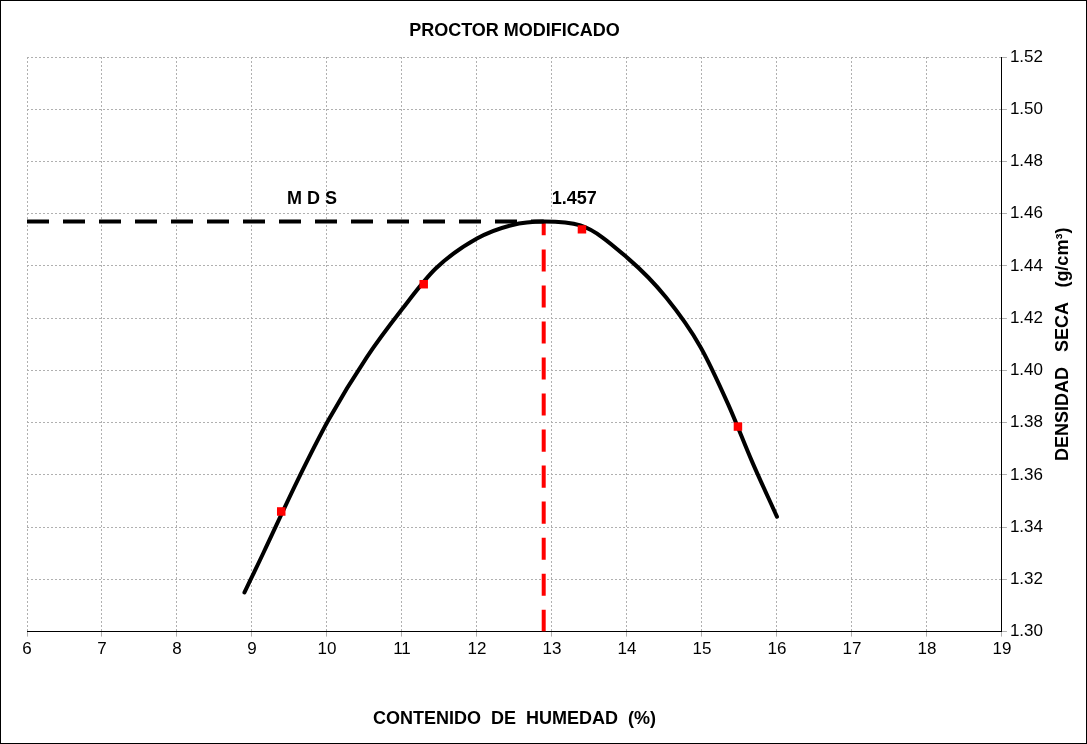 The height and width of the screenshot is (744, 1087). What do you see at coordinates (574, 197) in the screenshot?
I see `annotation: 1.457` at bounding box center [574, 197].